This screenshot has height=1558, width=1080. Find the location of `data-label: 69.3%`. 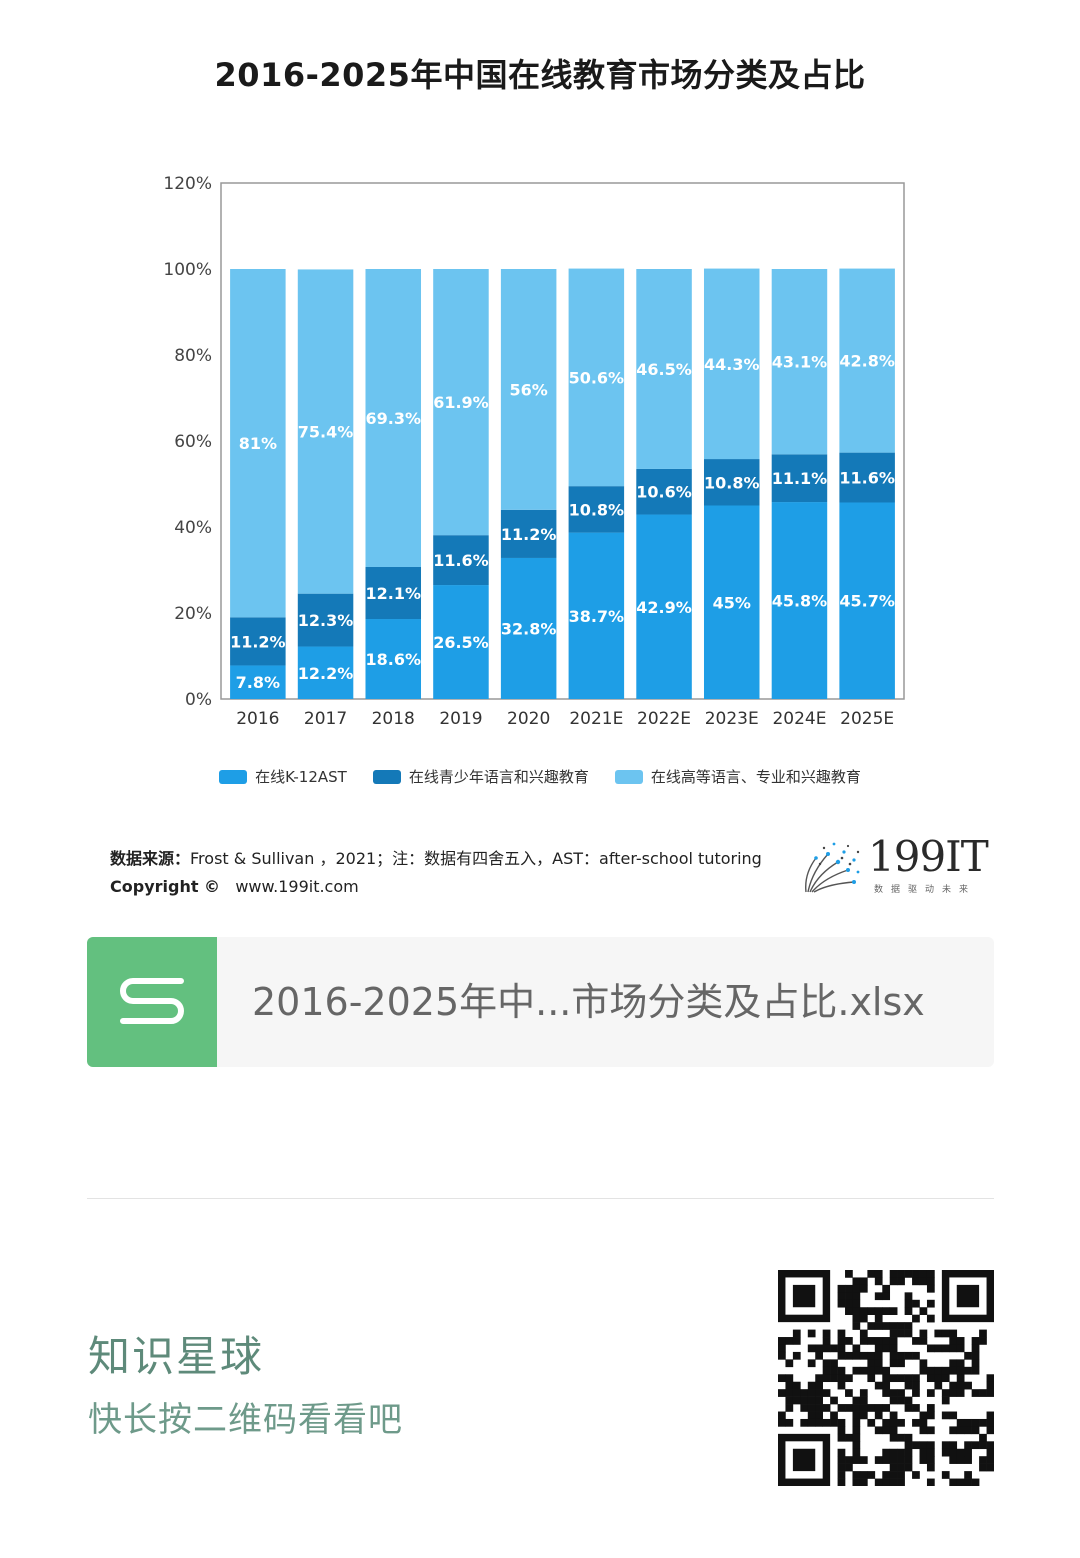

data-label: 69.3% is located at coordinates (393, 418).